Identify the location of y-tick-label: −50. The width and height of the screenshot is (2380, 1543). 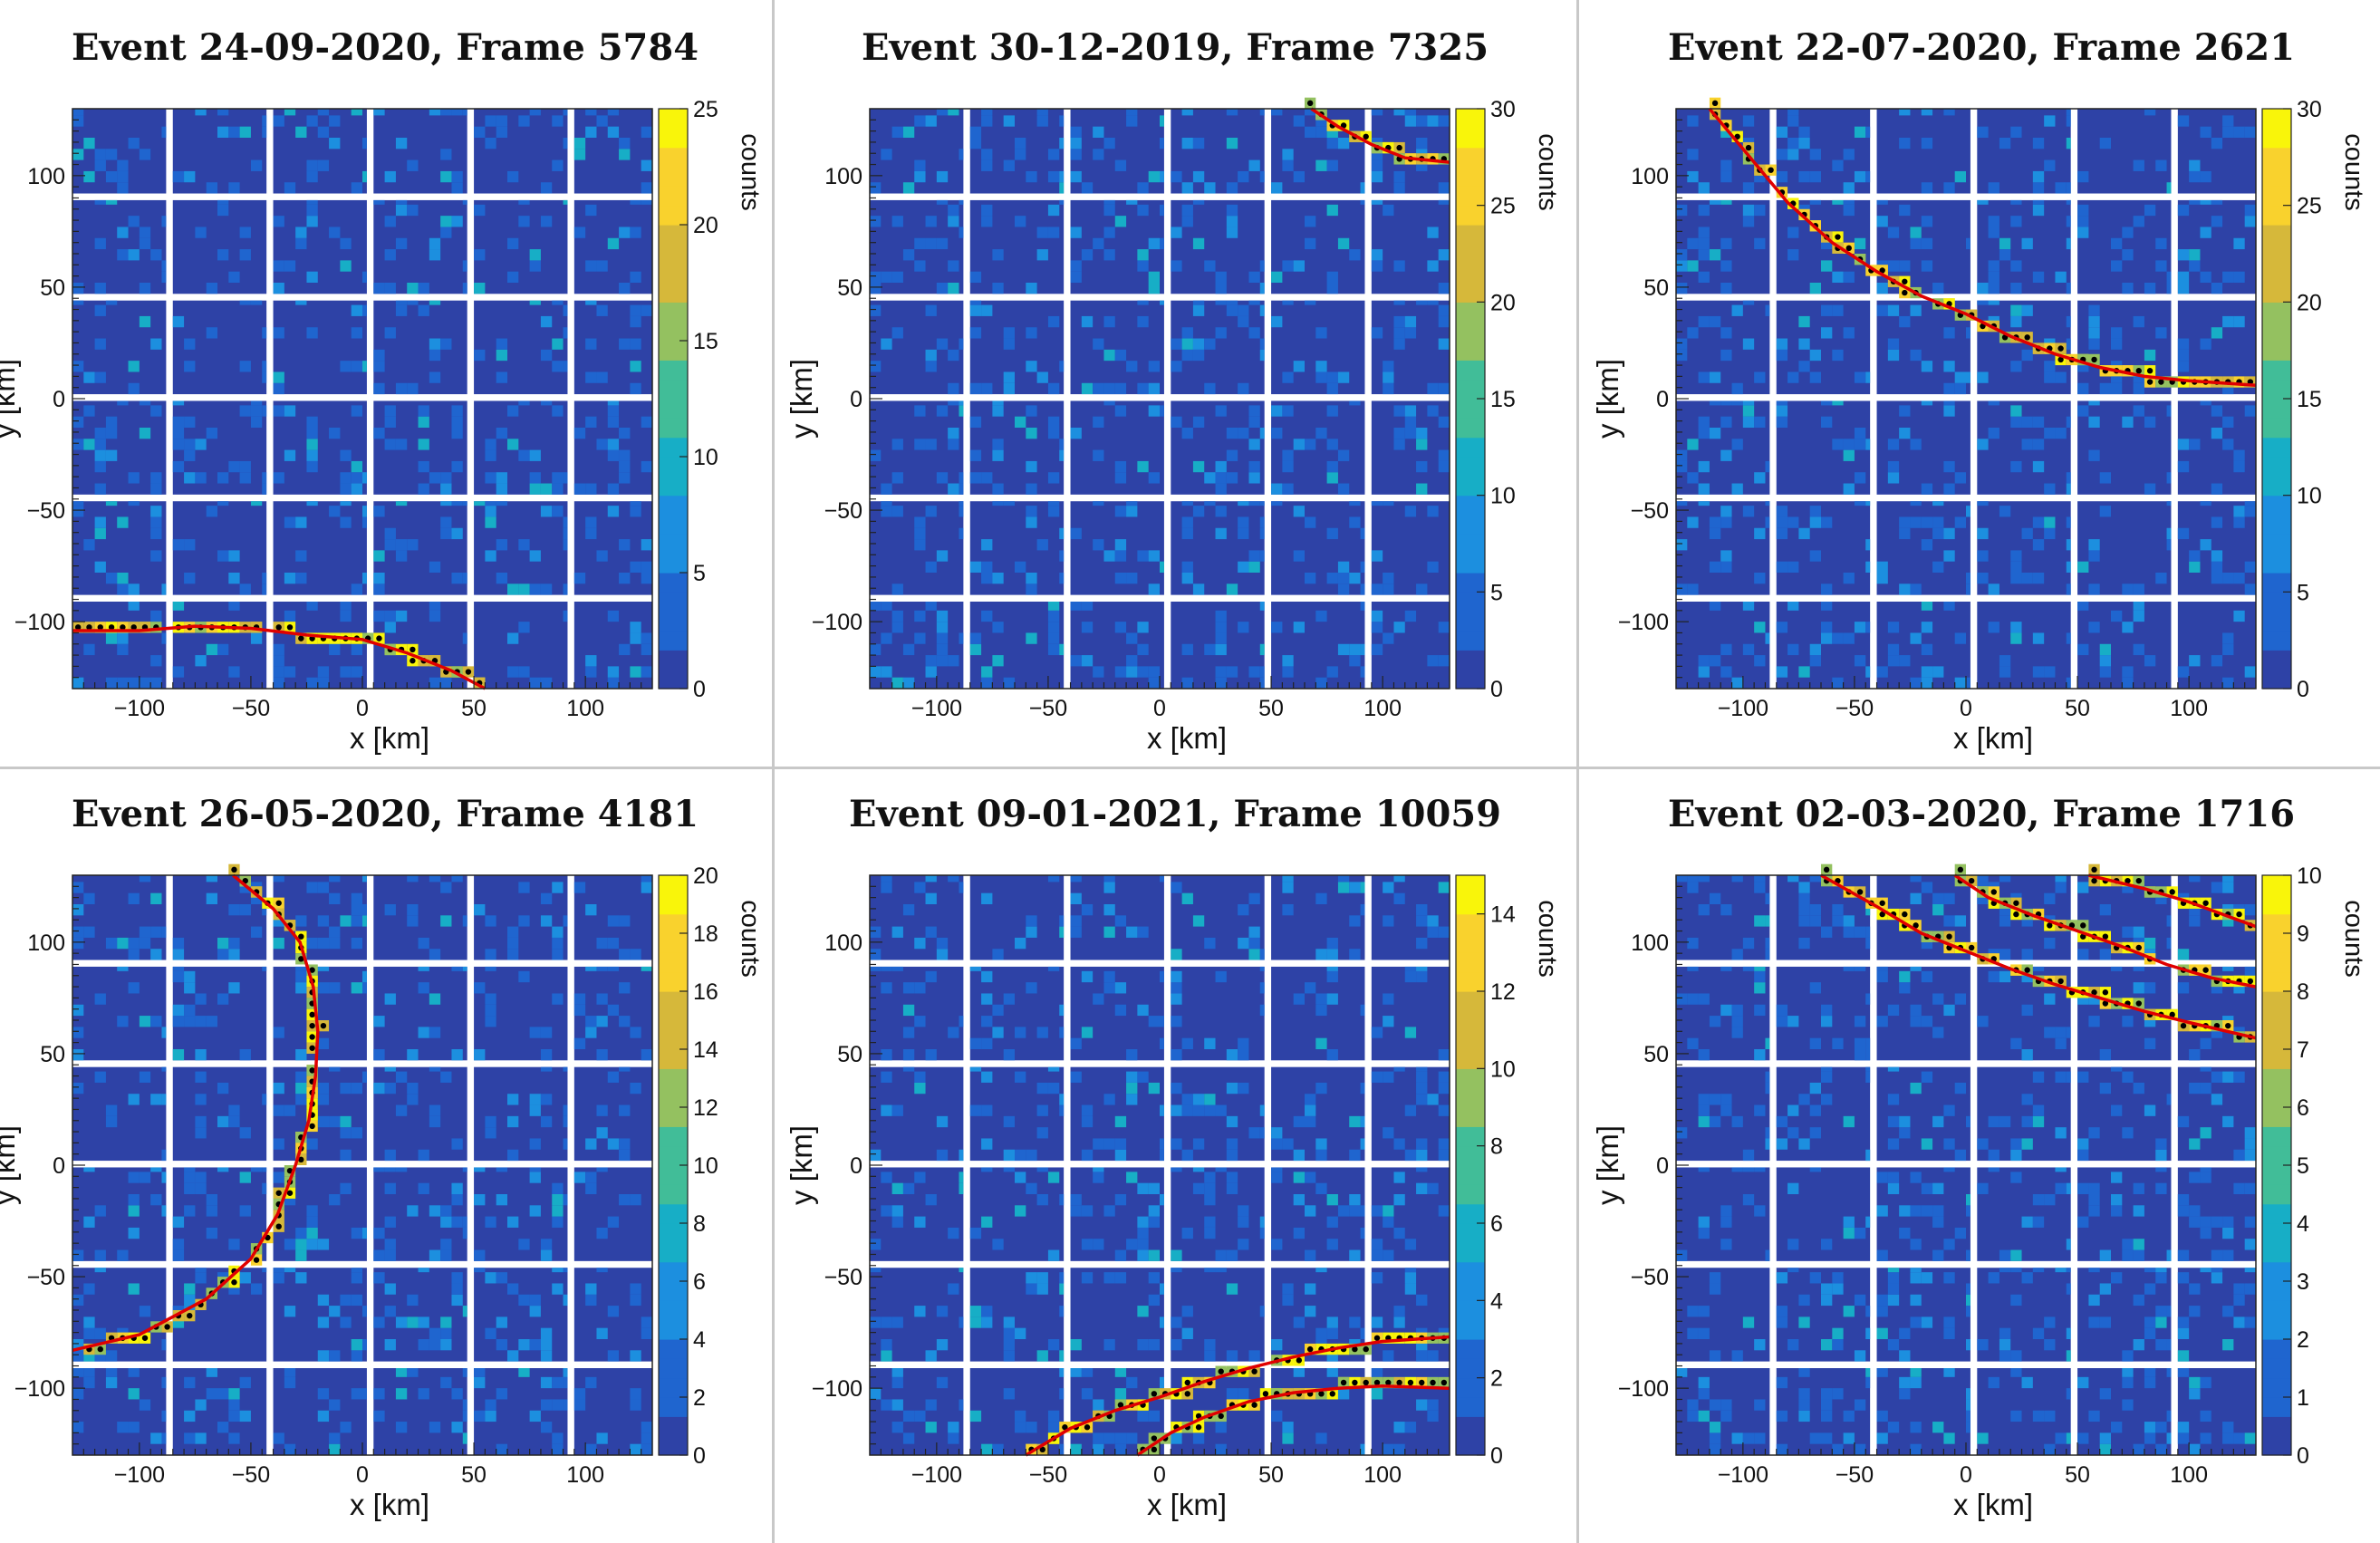
(46, 1277).